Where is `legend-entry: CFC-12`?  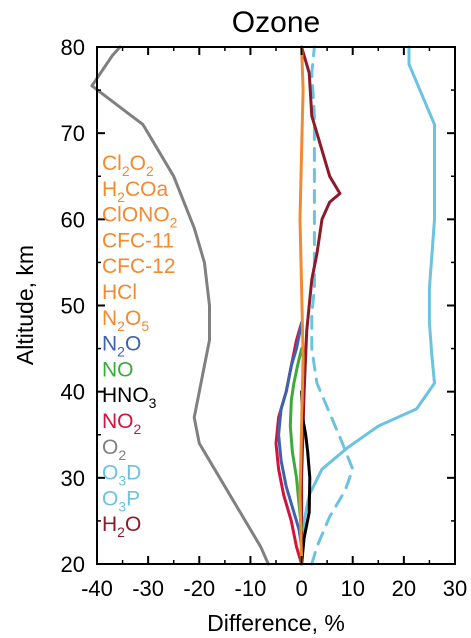 legend-entry: CFC-12 is located at coordinates (139, 266).